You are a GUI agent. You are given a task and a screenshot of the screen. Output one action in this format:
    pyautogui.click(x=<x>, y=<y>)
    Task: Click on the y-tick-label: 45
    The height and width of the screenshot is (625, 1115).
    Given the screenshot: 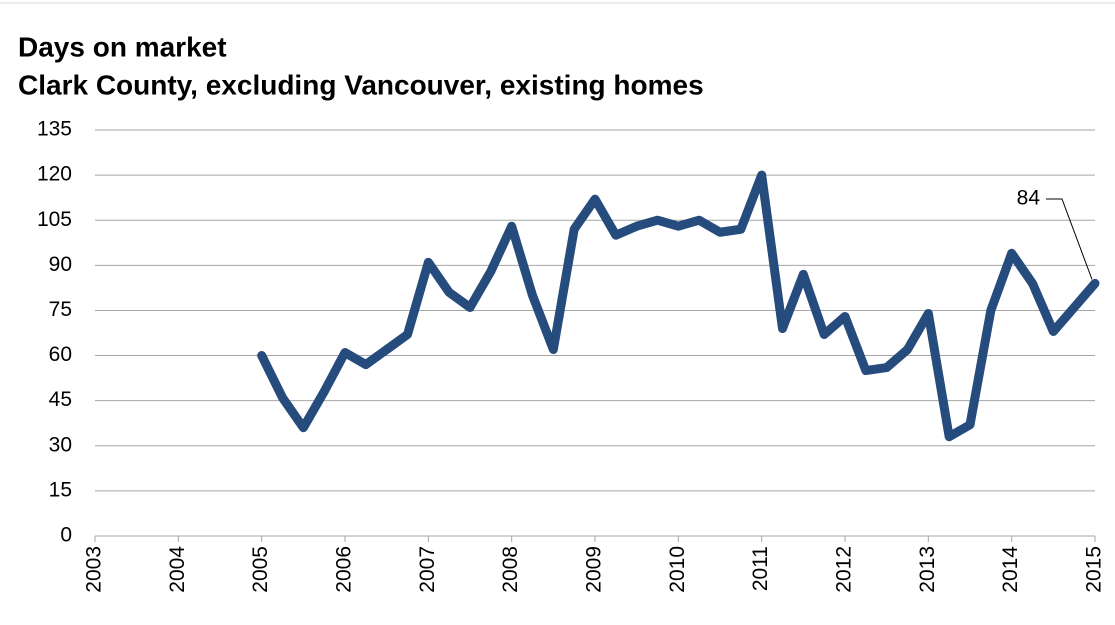 What is the action you would take?
    pyautogui.click(x=60, y=399)
    